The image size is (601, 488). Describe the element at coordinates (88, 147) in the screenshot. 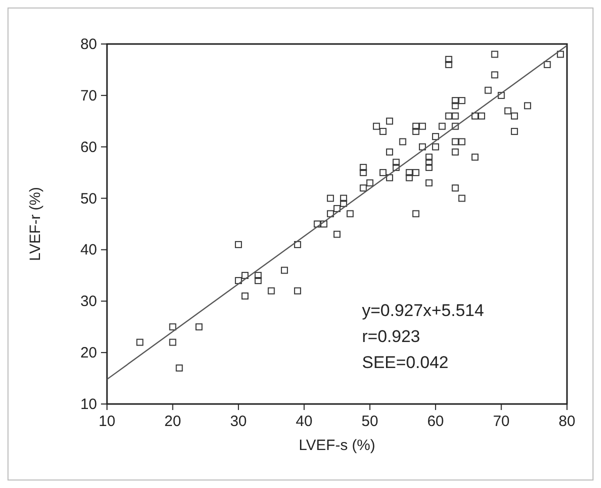

I see `y-tick-label: 60` at that location.